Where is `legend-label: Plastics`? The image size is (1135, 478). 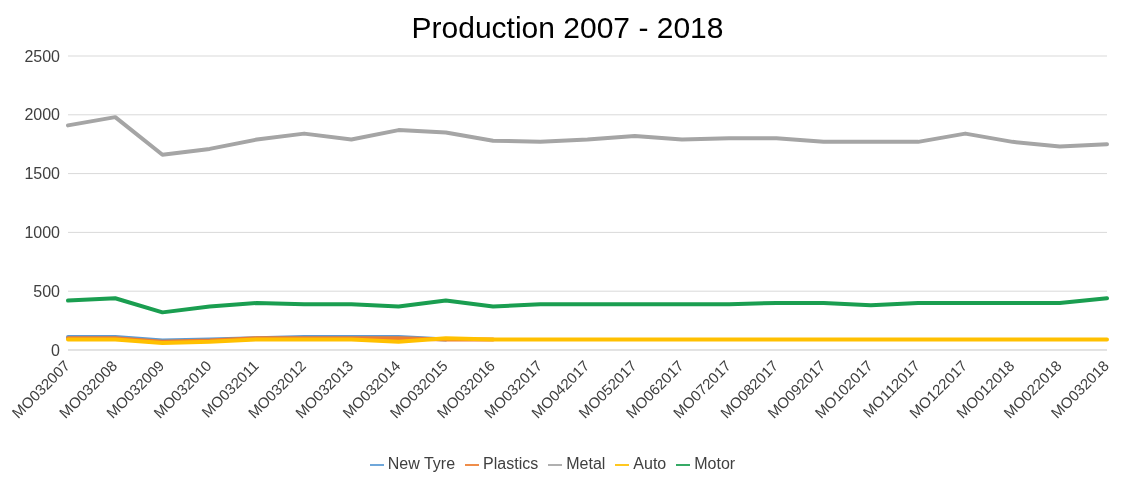
legend-label: Plastics is located at coordinates (511, 463).